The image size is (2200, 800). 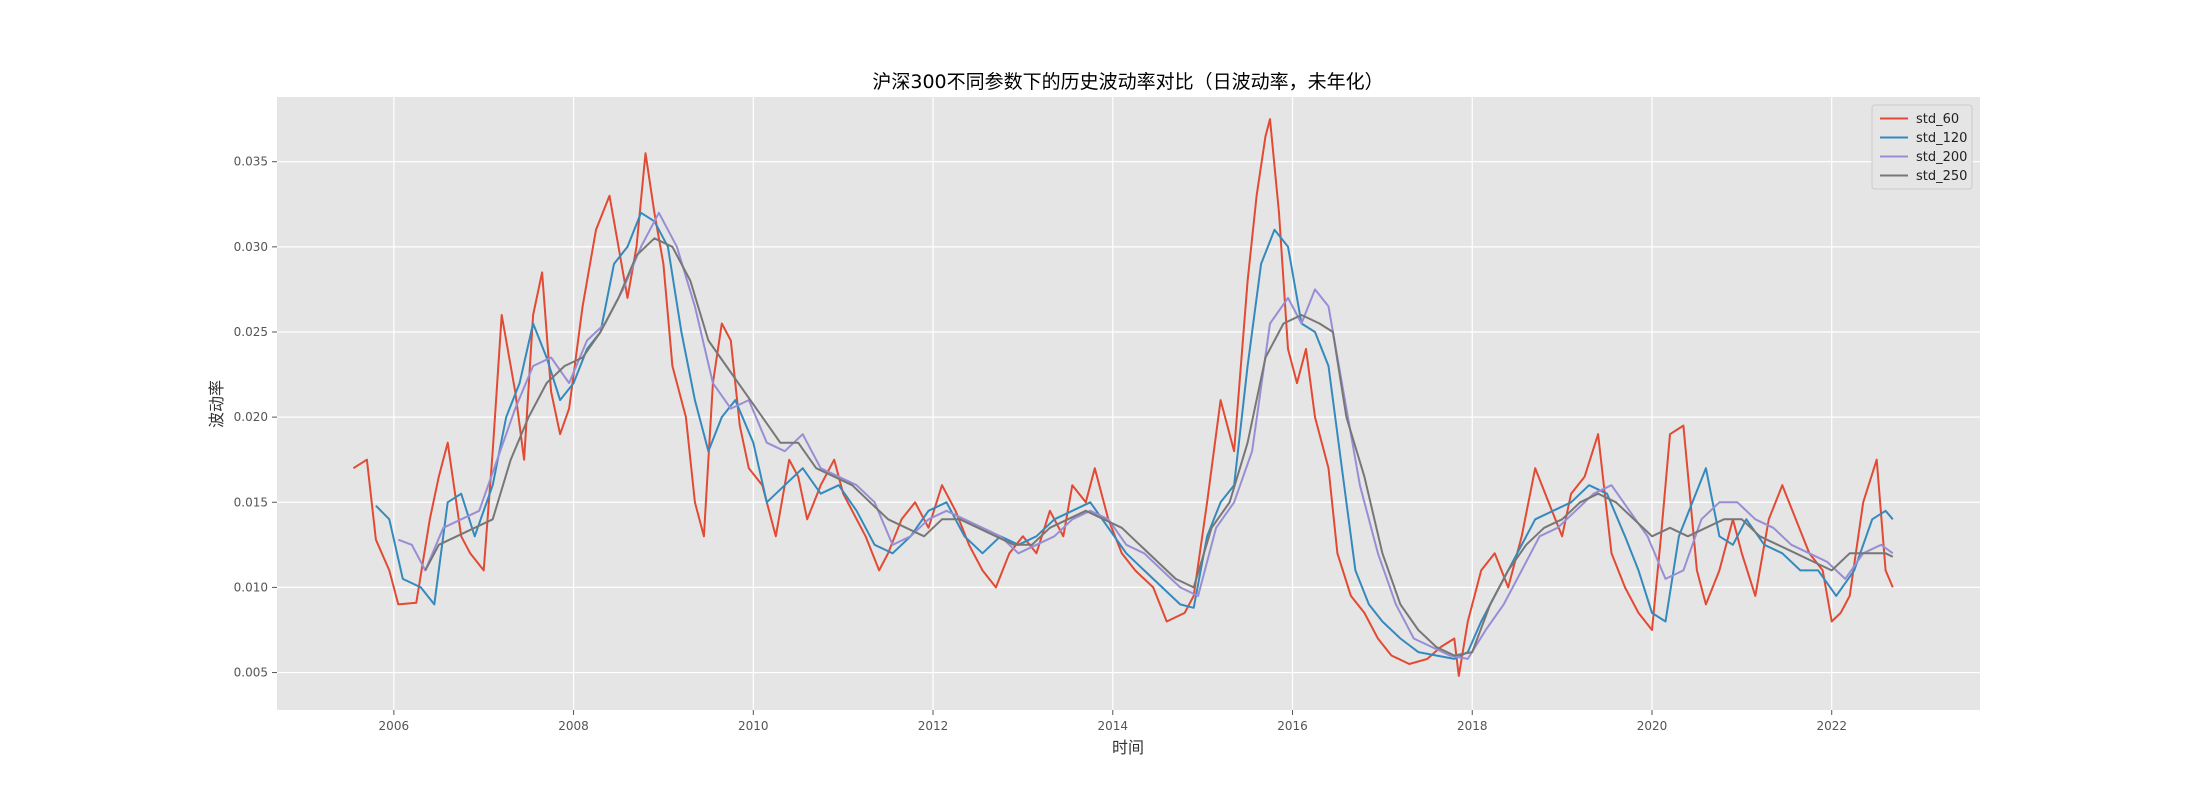 What do you see at coordinates (1941, 176) in the screenshot?
I see `legend-label: std_250` at bounding box center [1941, 176].